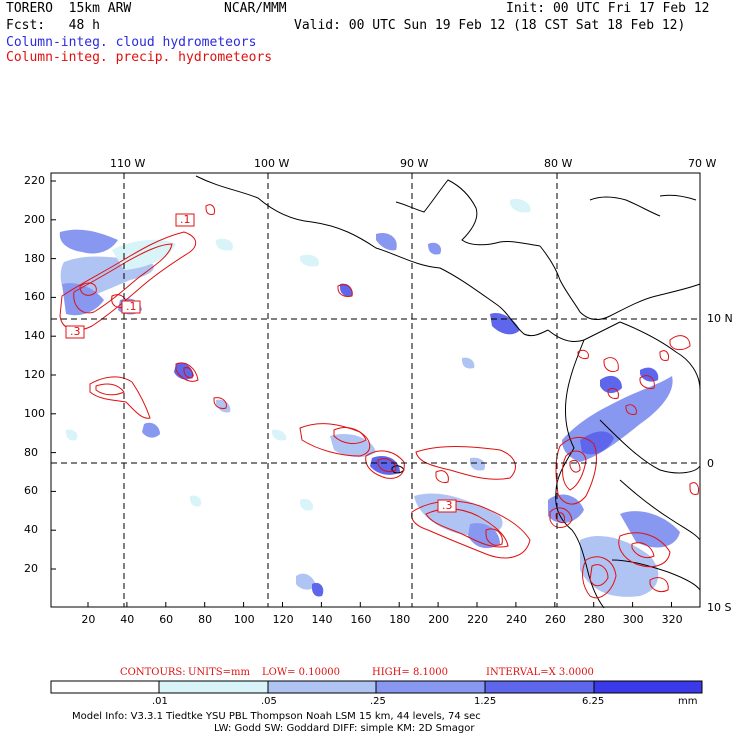 This screenshot has width=740, height=740. I want to click on coast-yucatan, so click(468, 213).